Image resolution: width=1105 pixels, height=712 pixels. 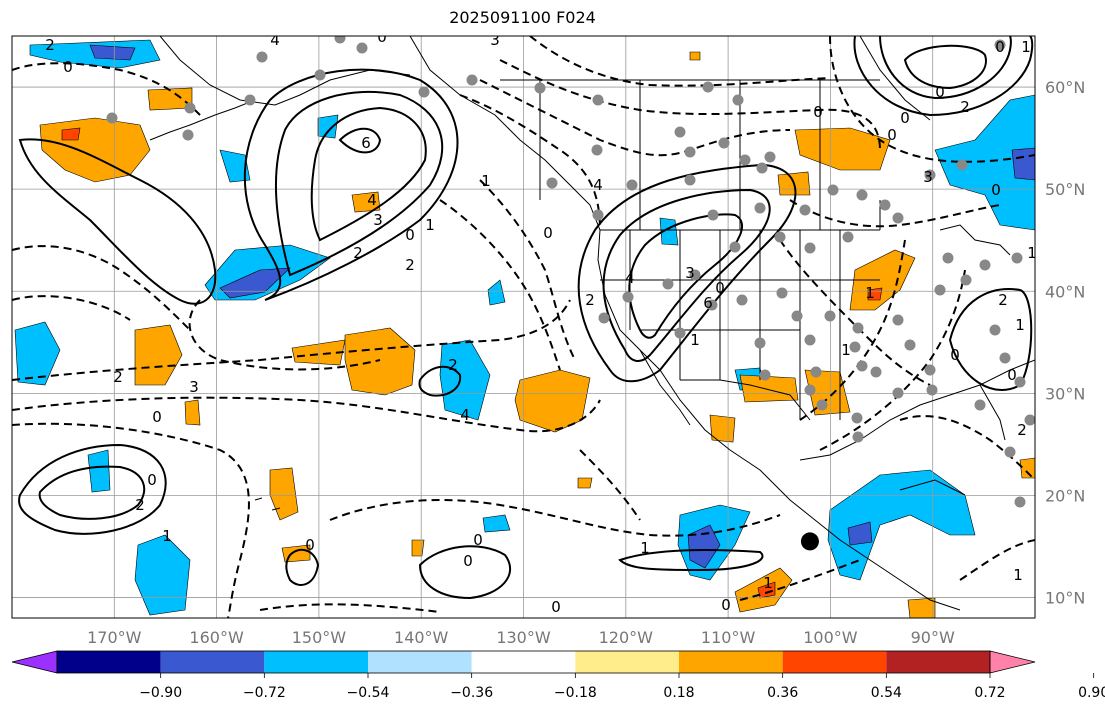 What do you see at coordinates (368, 693) in the screenshot?
I see `colorbar-tick-label: −0.54` at bounding box center [368, 693].